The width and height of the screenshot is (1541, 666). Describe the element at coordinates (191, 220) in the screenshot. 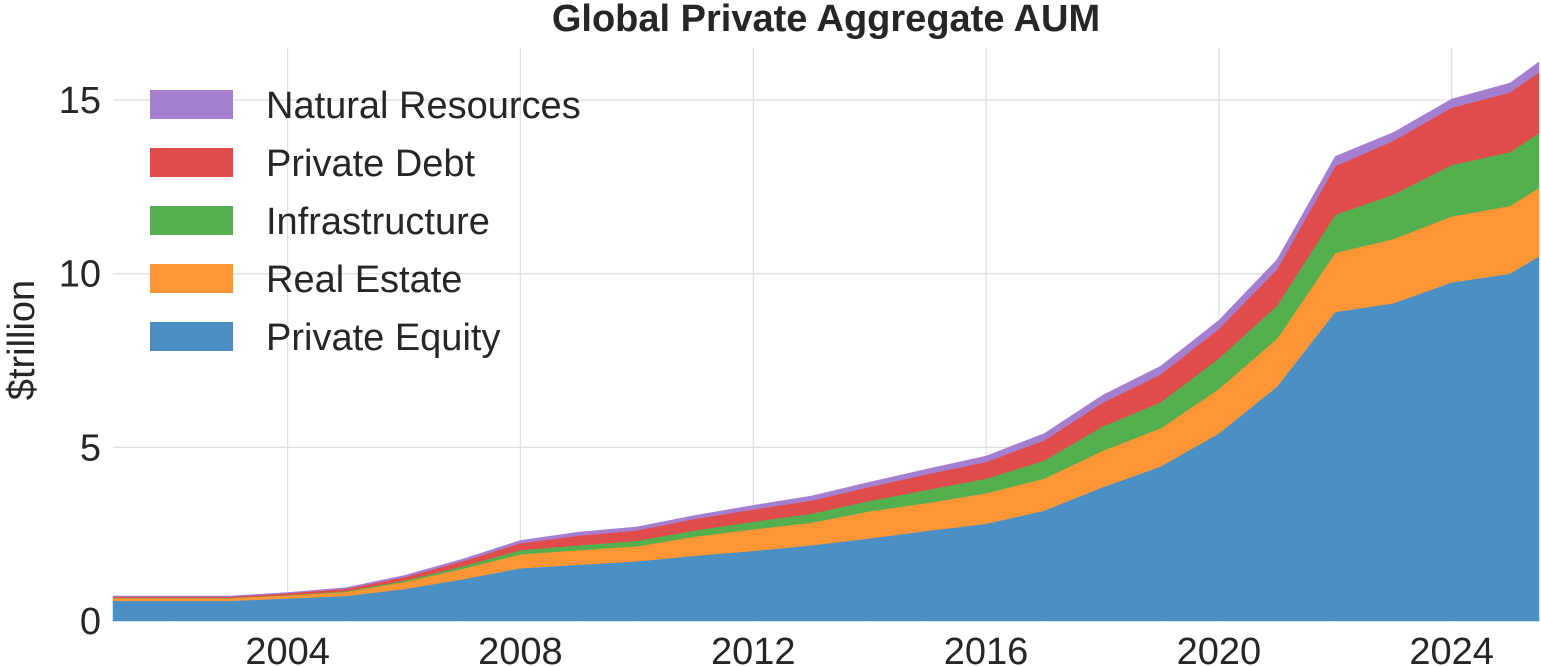

I see `legend-swatch-infrastructure` at that location.